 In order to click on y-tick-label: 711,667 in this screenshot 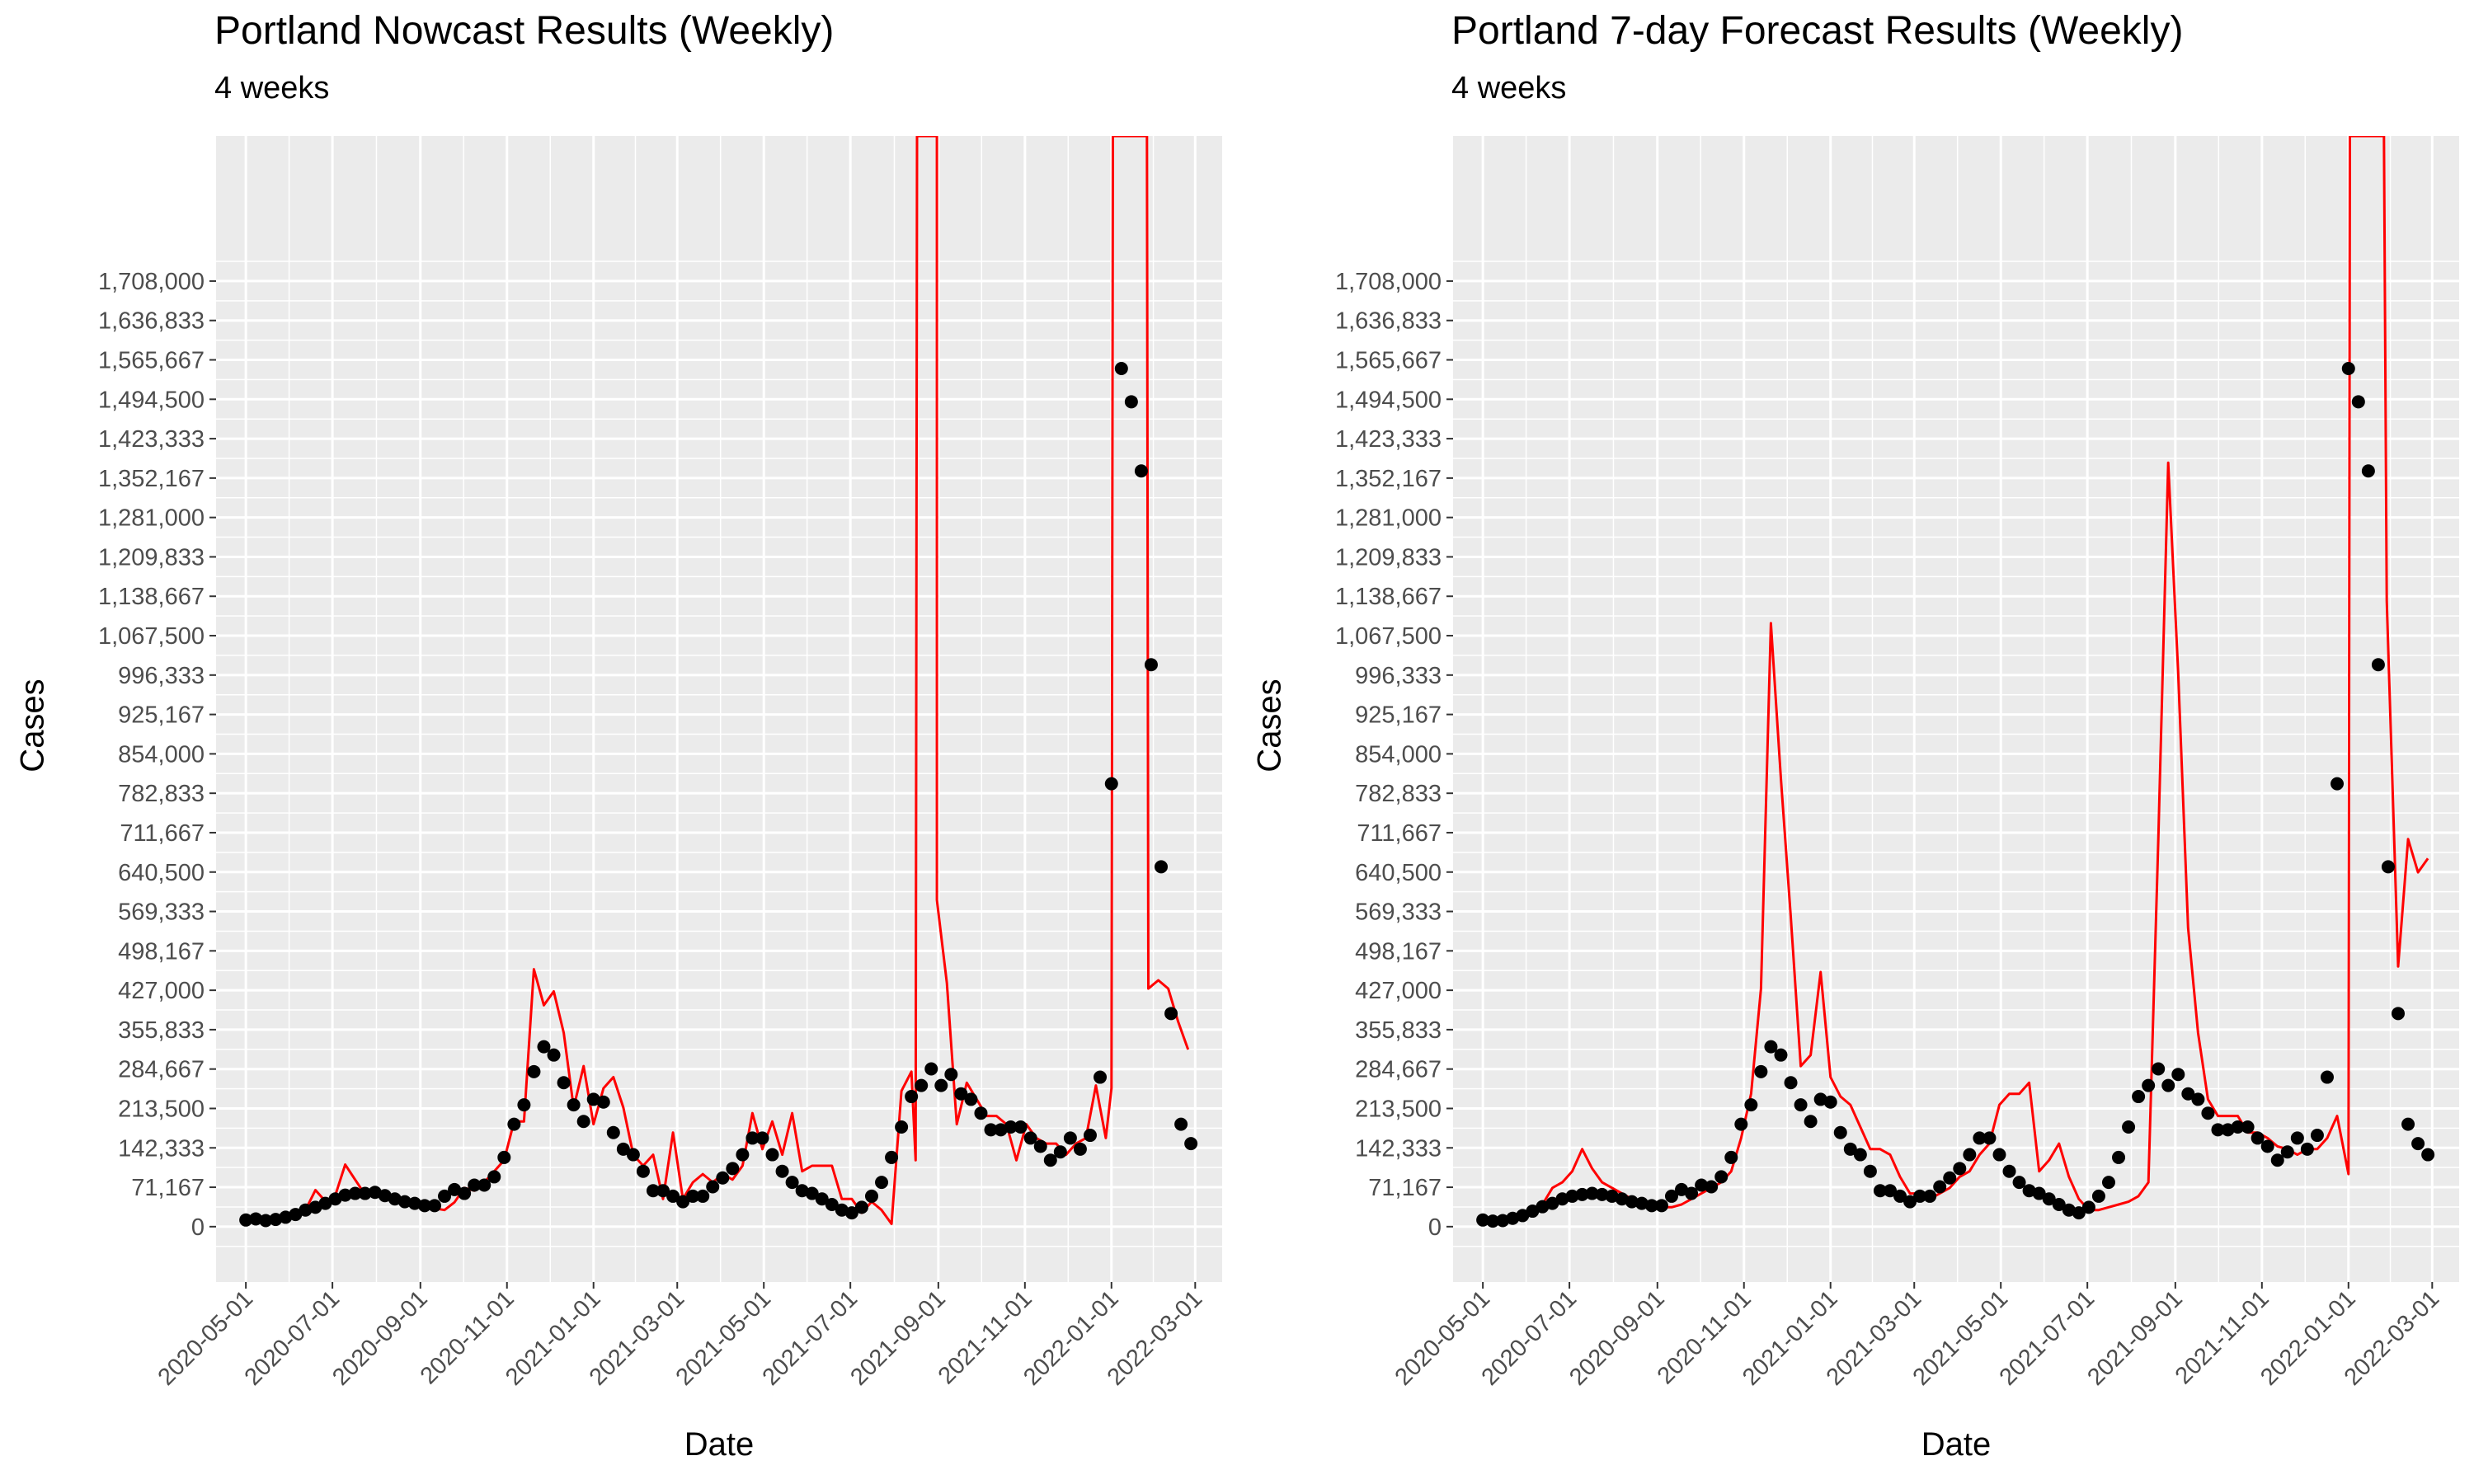, I will do `click(162, 833)`.